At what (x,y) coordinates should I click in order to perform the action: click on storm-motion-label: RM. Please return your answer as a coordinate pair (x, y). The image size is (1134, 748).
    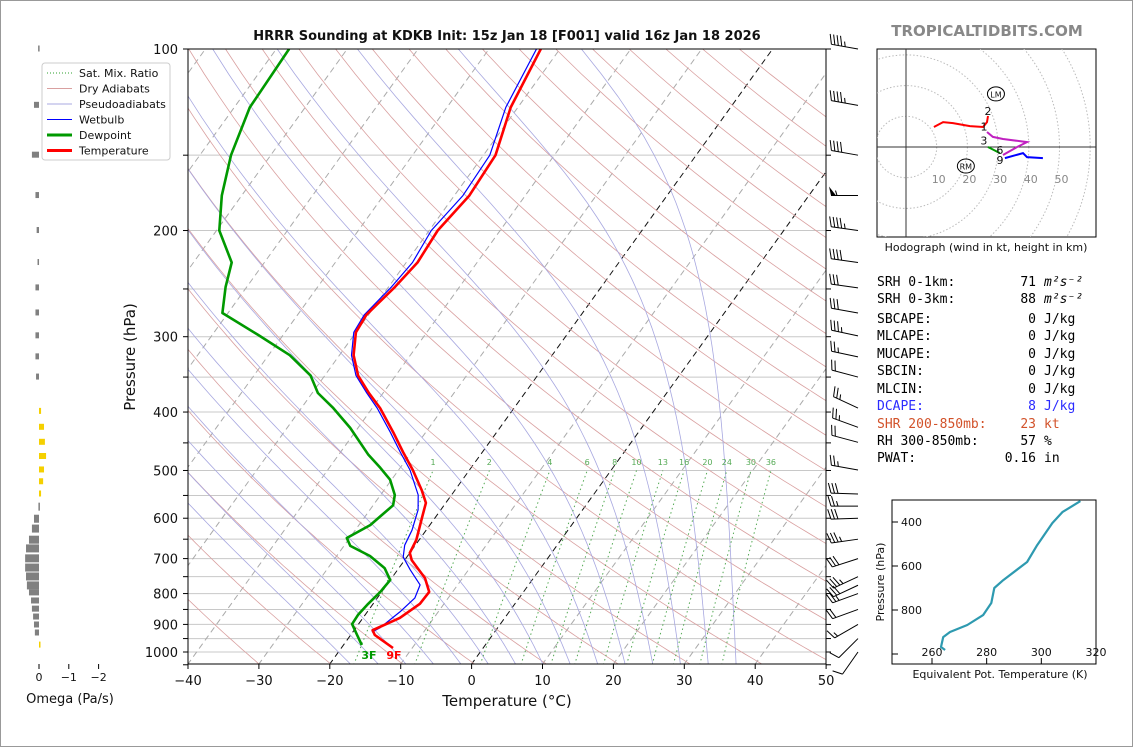
    Looking at the image, I should click on (966, 167).